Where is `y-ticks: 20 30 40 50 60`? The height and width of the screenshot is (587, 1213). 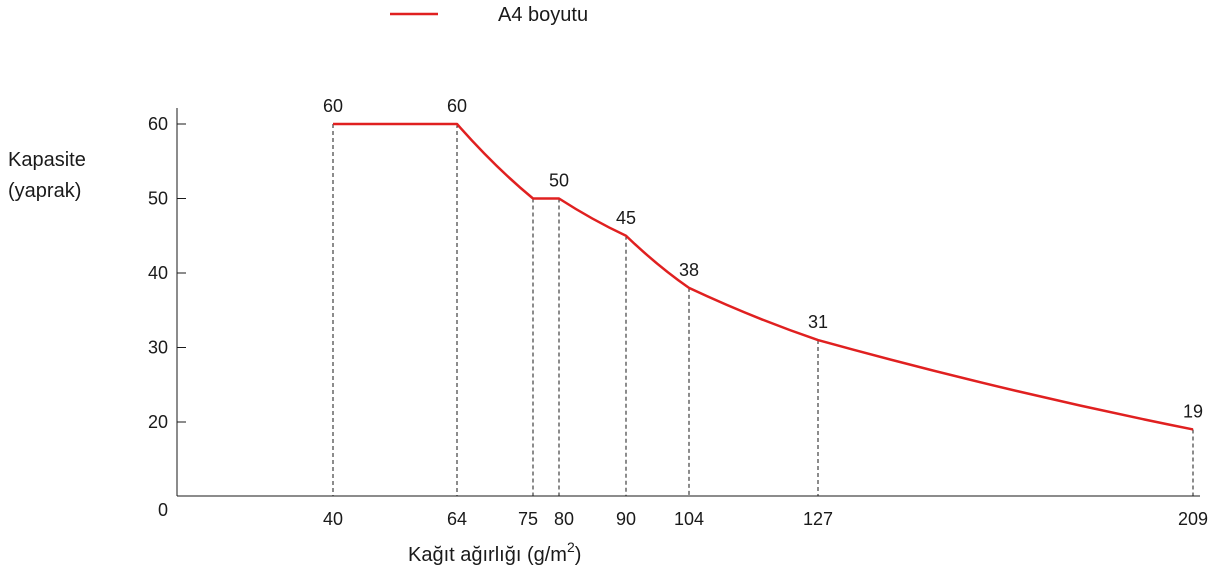 y-ticks: 20 30 40 50 60 is located at coordinates (167, 273).